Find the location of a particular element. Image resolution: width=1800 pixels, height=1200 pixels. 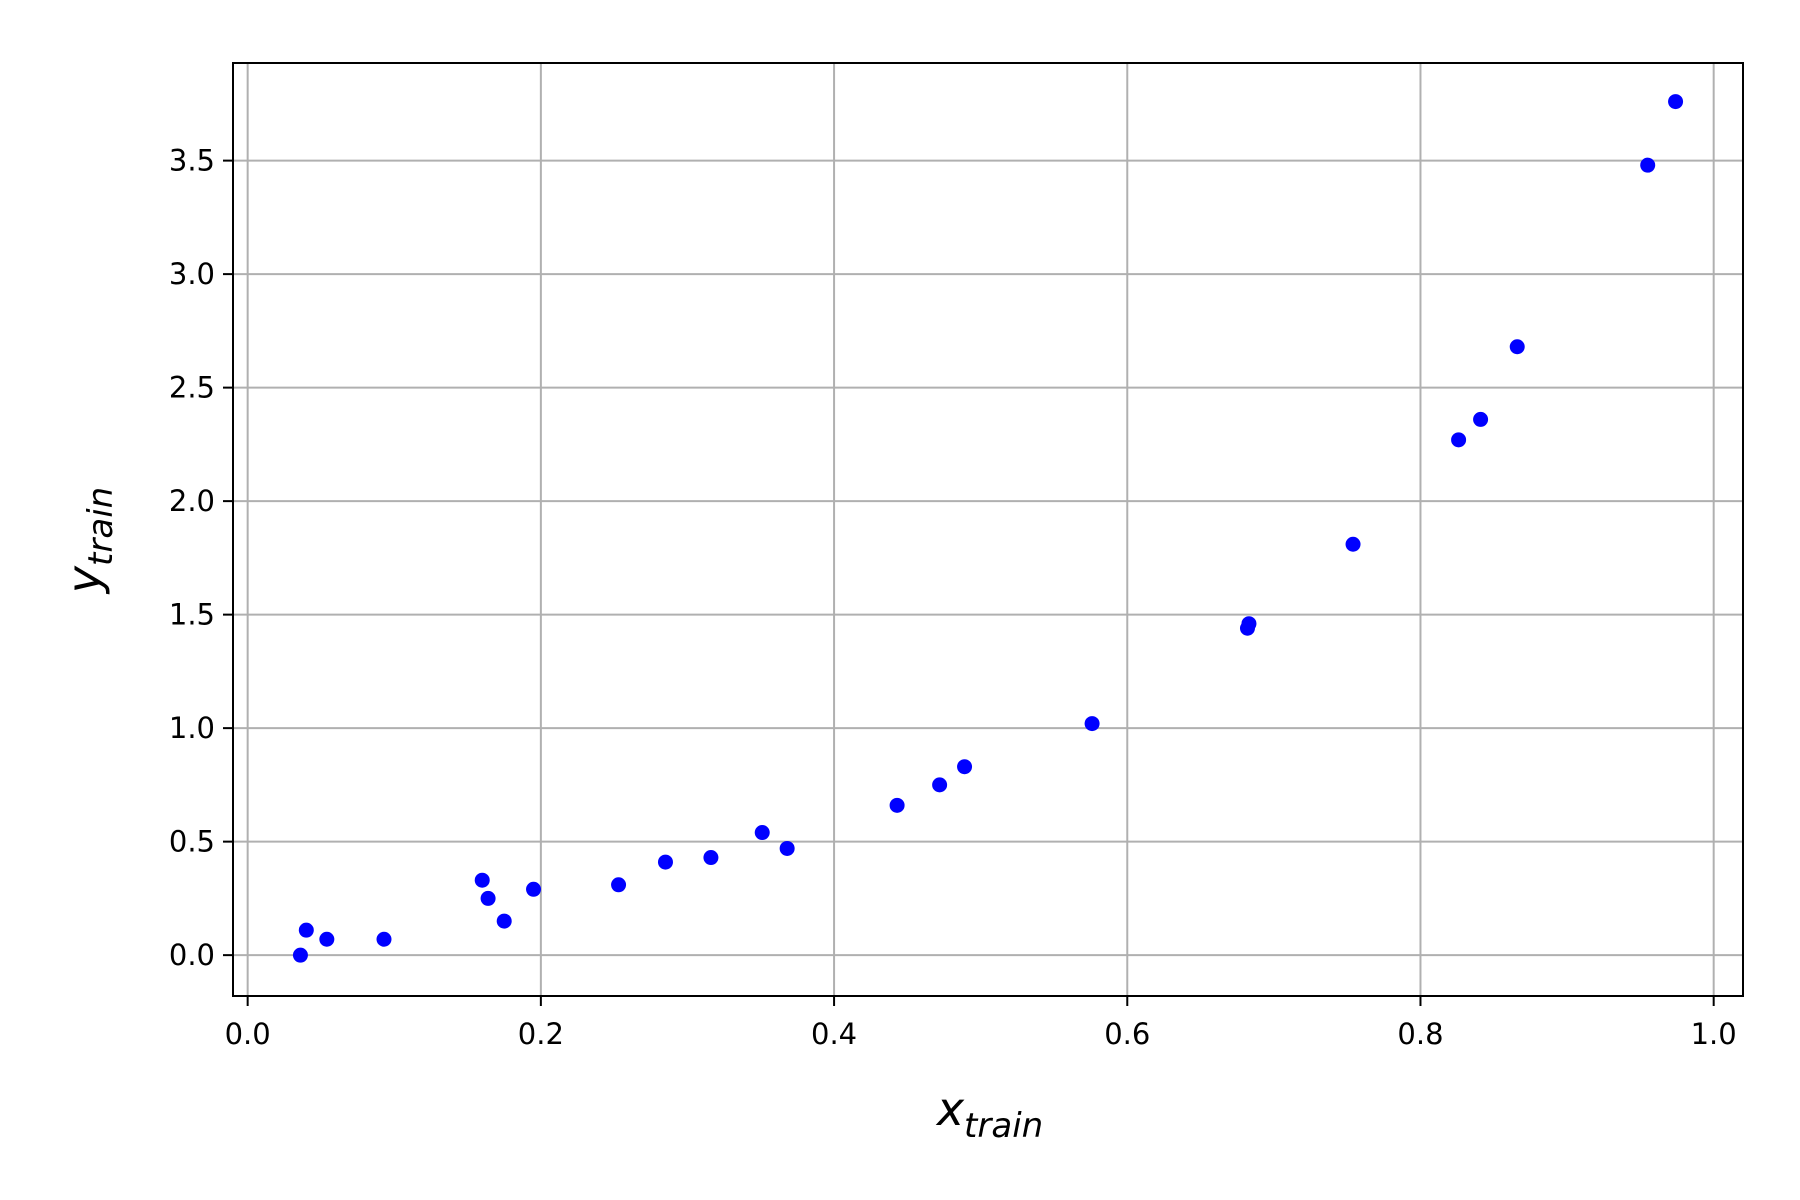

y-axis-label-subscript: train is located at coordinates (101, 526).